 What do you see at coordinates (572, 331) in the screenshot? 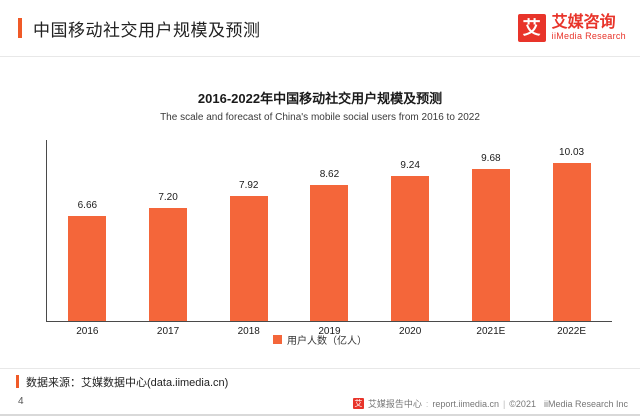
I see `x-tick-label: 2022E` at bounding box center [572, 331].